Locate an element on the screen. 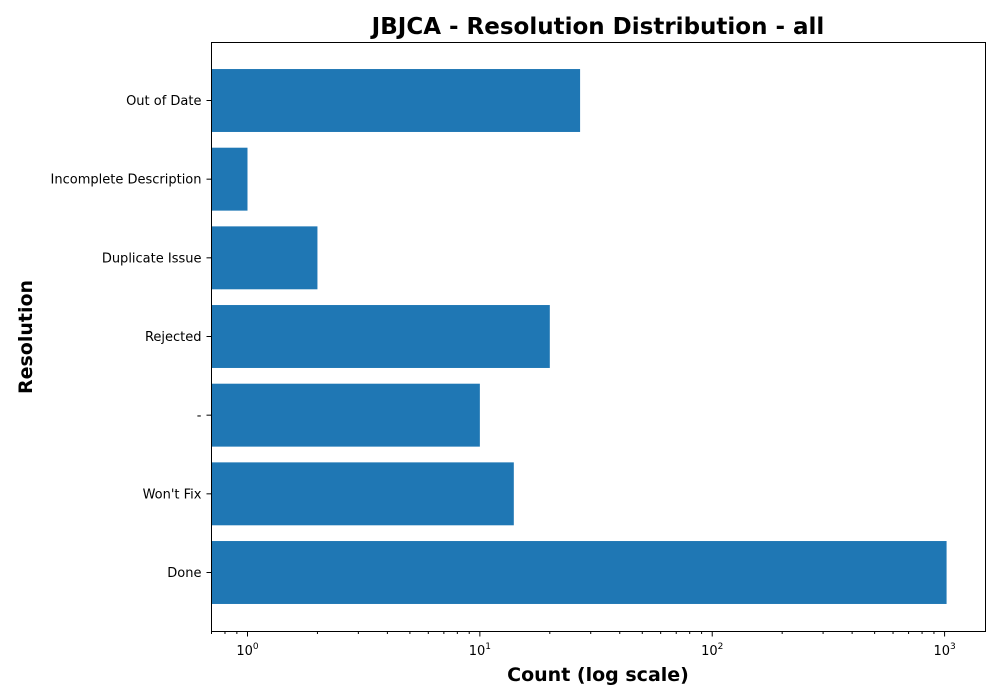  chart-title: JBJCA - Resolution Distribution - all is located at coordinates (597, 27).